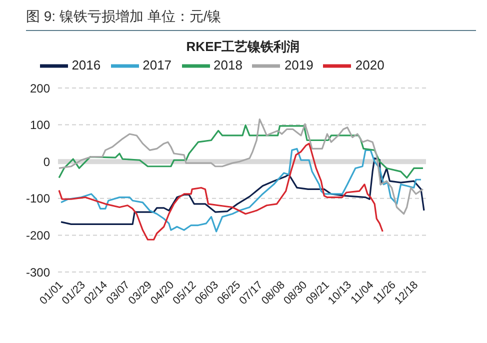 This screenshot has height=343, width=487. What do you see at coordinates (40, 125) in the screenshot?
I see `y-tick-label: 100` at bounding box center [40, 125].